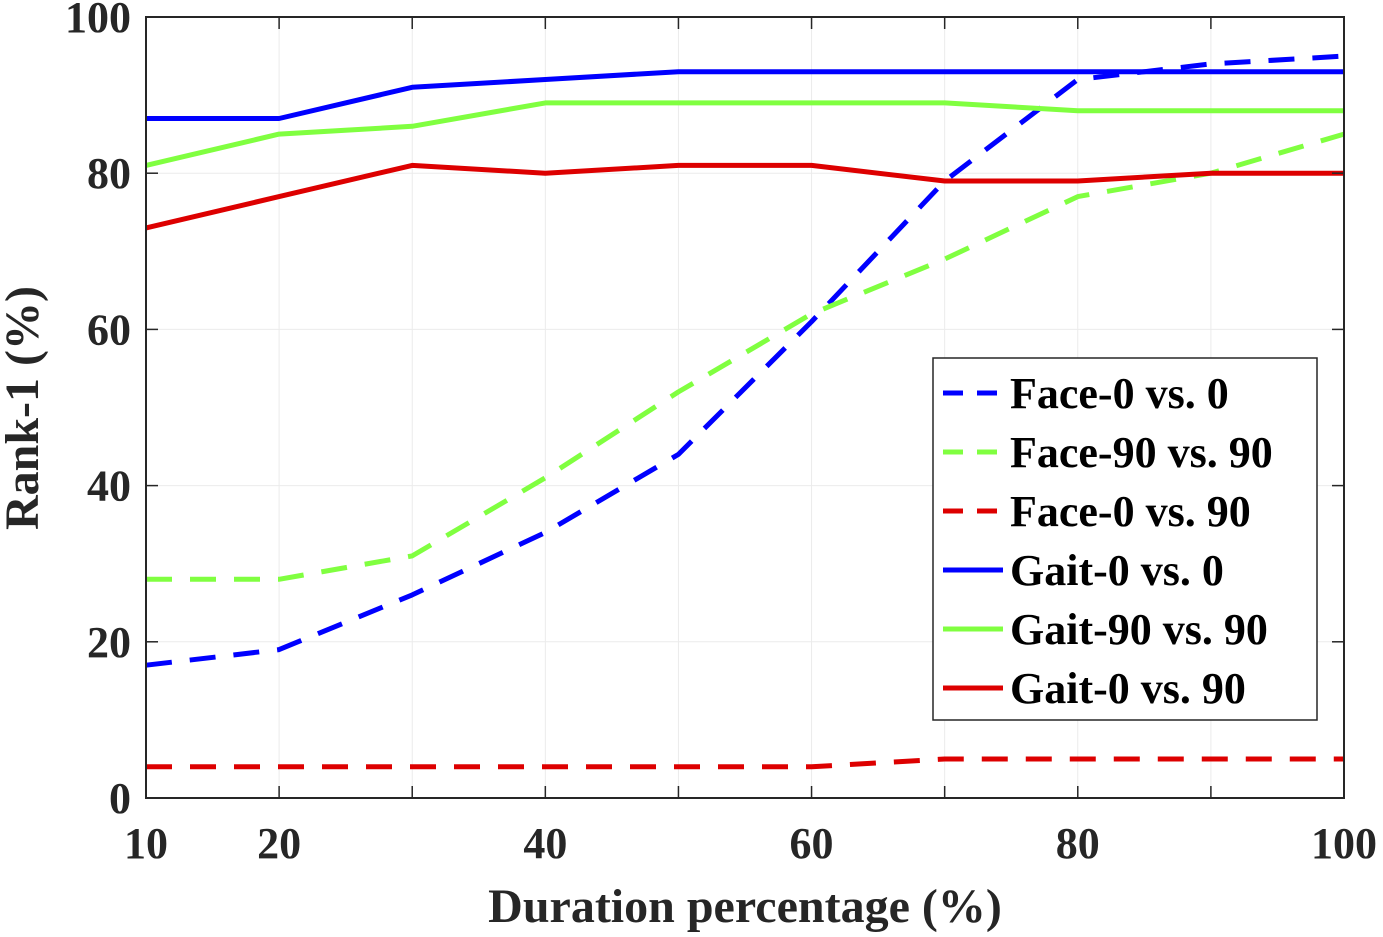 The image size is (1383, 937). Describe the element at coordinates (1139, 629) in the screenshot. I see `legend-label: Gait-90 vs. 90` at that location.